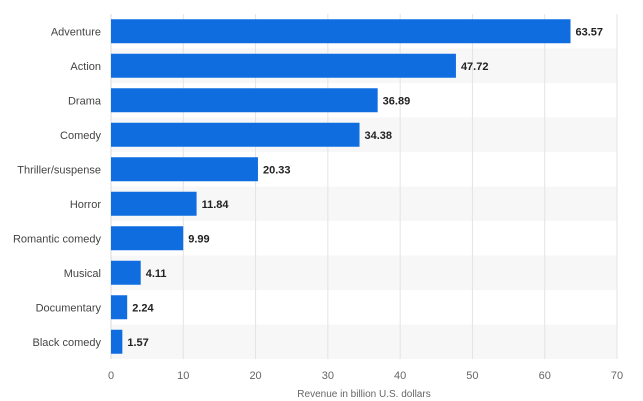 The width and height of the screenshot is (643, 401). I want to click on value-label: 63.57, so click(590, 32).